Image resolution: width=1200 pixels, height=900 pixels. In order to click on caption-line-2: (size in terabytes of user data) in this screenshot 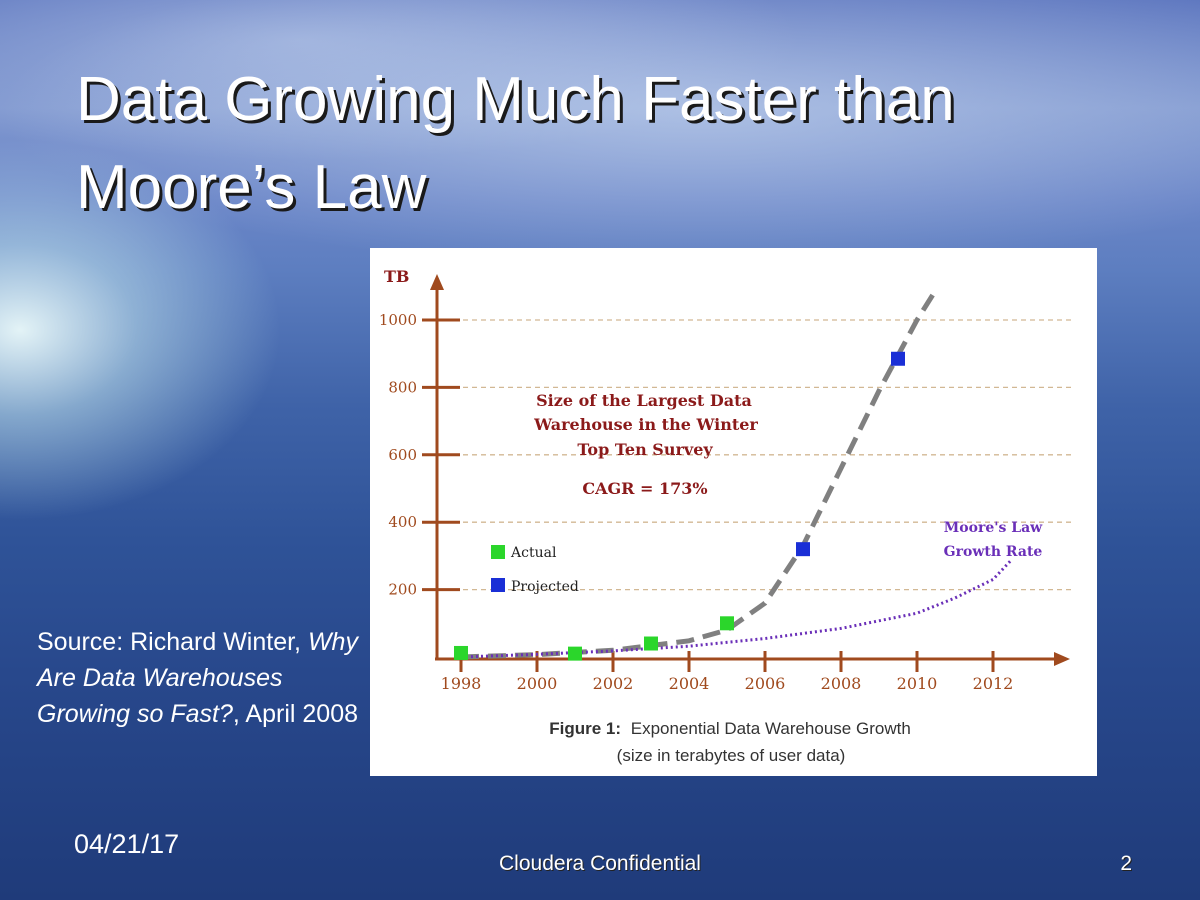, I will do `click(731, 755)`.